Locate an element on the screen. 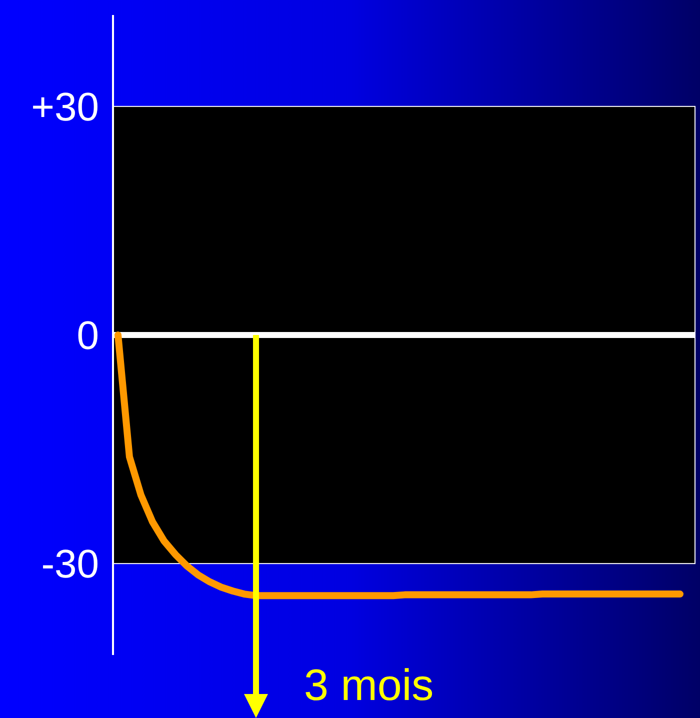 Image resolution: width=700 pixels, height=718 pixels. y-tick-label: 0 is located at coordinates (87, 336).